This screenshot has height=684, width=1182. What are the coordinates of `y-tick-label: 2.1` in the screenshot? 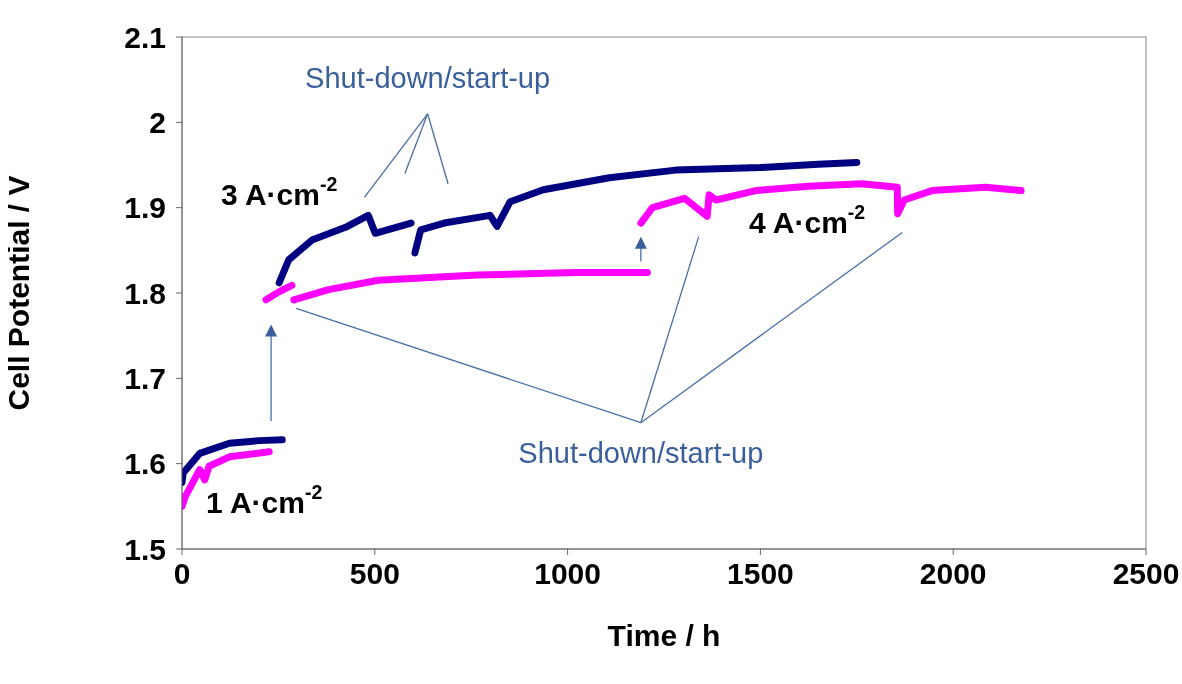 It's located at (145, 37).